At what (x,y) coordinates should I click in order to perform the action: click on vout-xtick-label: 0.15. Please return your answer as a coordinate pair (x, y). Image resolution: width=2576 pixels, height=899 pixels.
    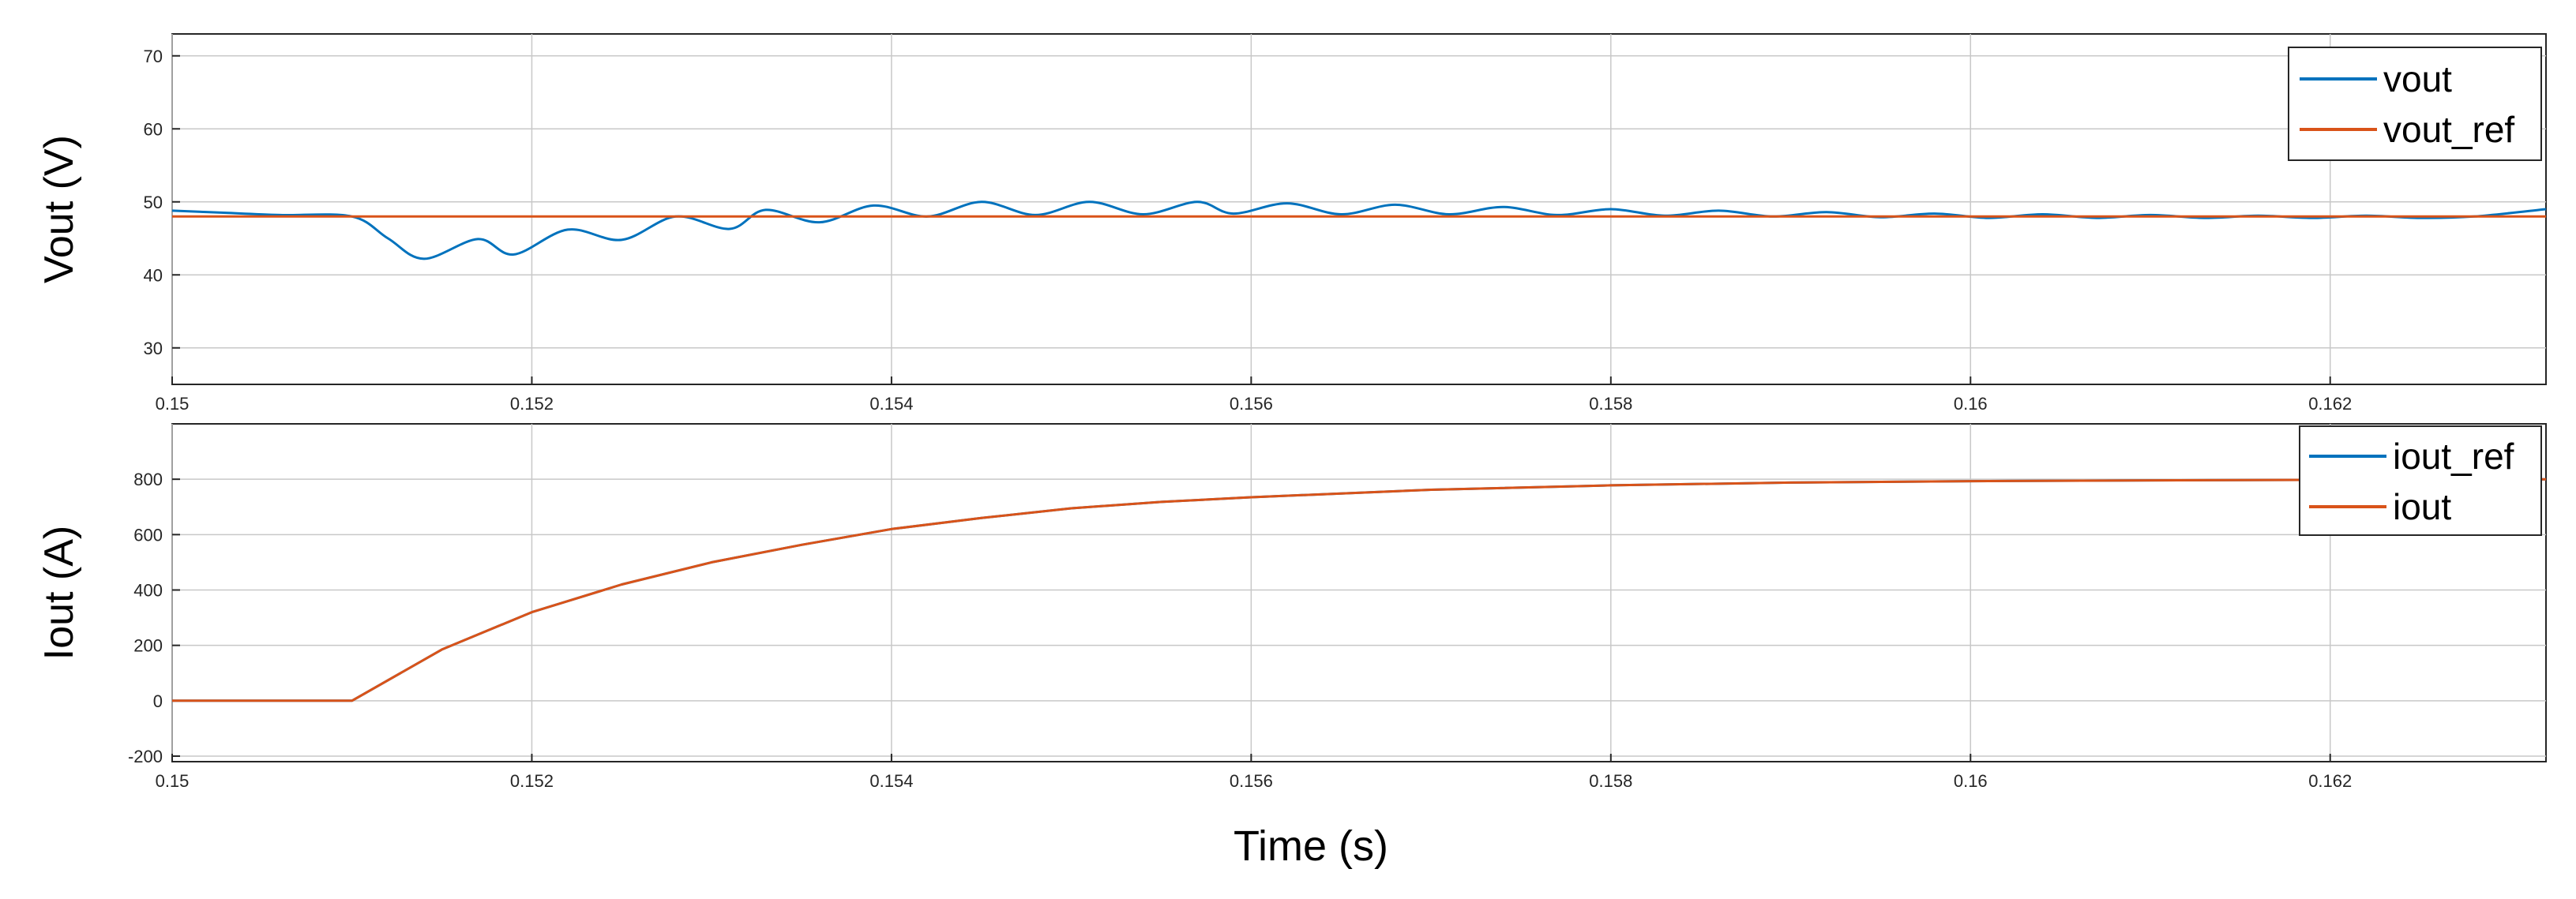
    Looking at the image, I should click on (173, 404).